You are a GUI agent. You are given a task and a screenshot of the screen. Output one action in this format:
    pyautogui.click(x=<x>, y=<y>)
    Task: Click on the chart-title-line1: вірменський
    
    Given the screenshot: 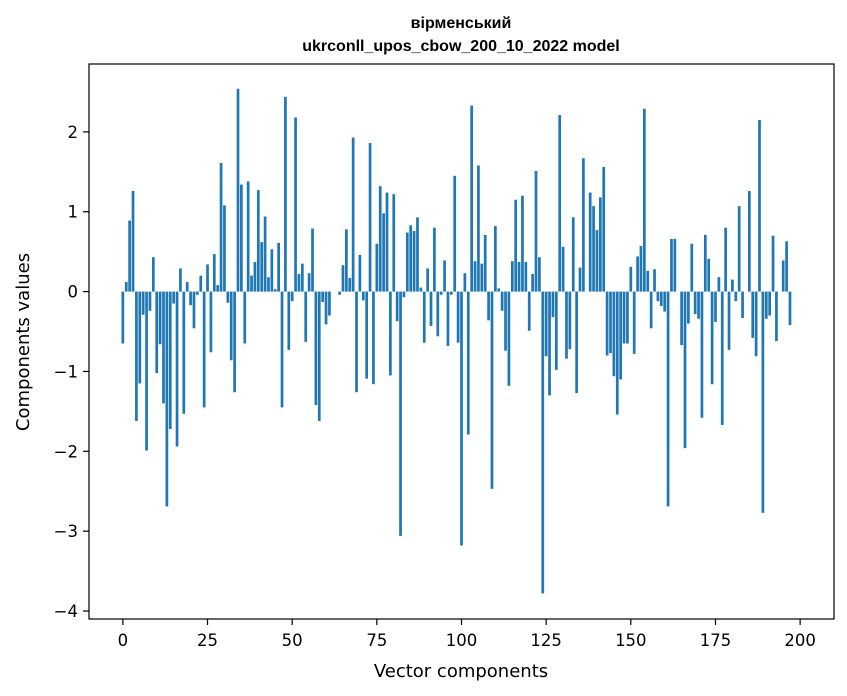 What is the action you would take?
    pyautogui.click(x=461, y=23)
    